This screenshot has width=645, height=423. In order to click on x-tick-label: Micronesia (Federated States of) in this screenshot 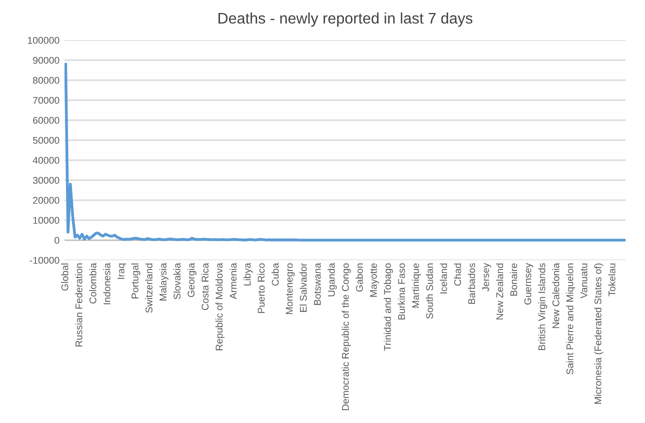, I will do `click(599, 334)`.